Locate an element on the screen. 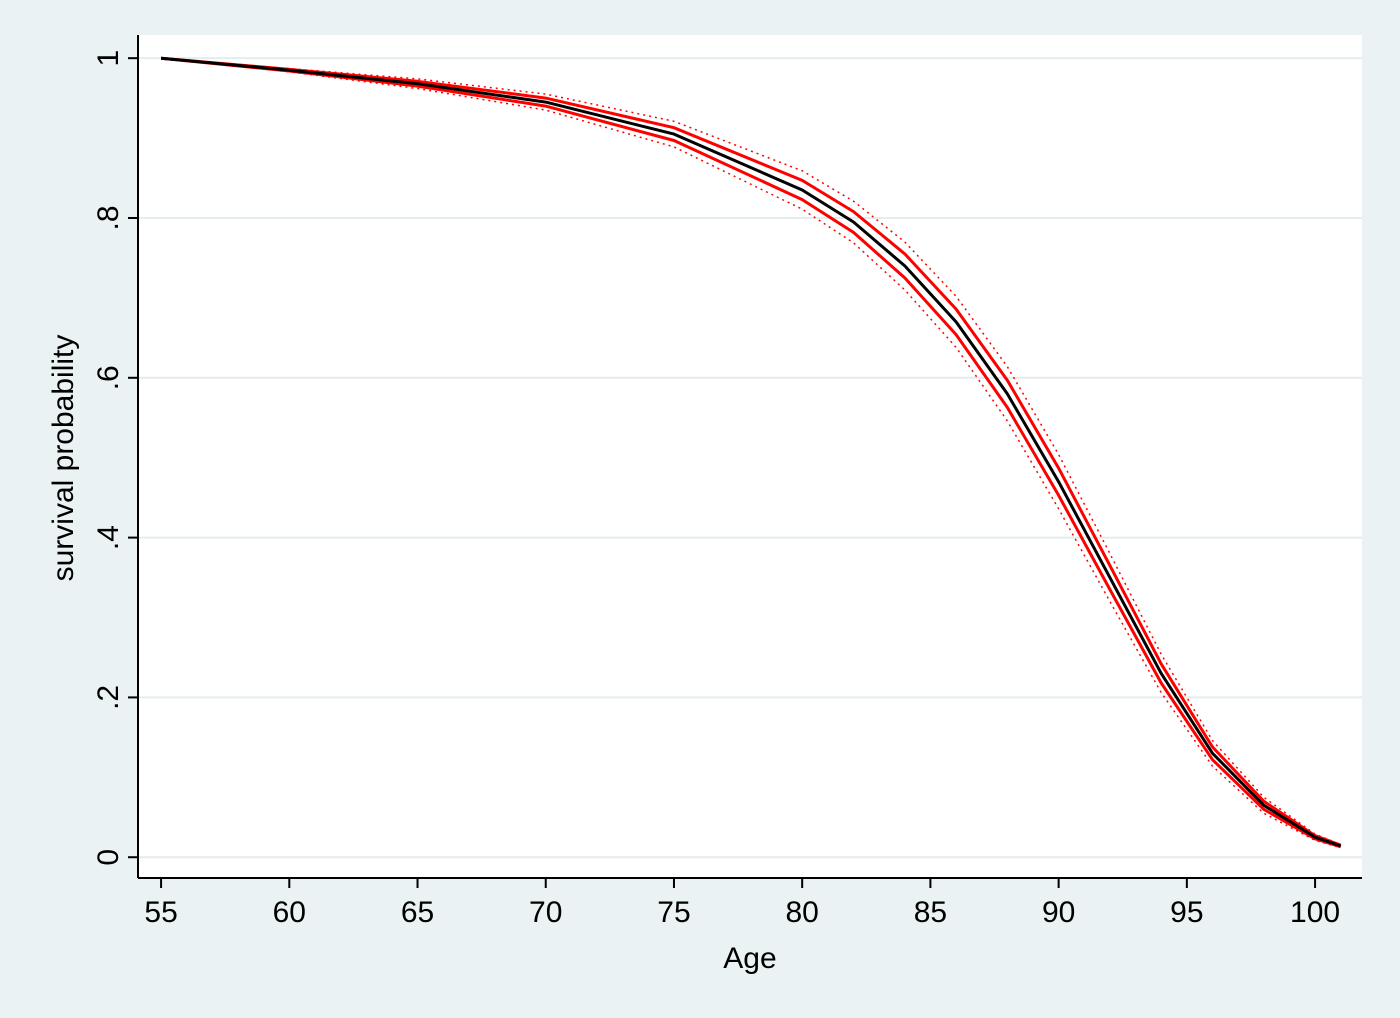 The image size is (1400, 1018). x-tick-label: 80 is located at coordinates (801, 912).